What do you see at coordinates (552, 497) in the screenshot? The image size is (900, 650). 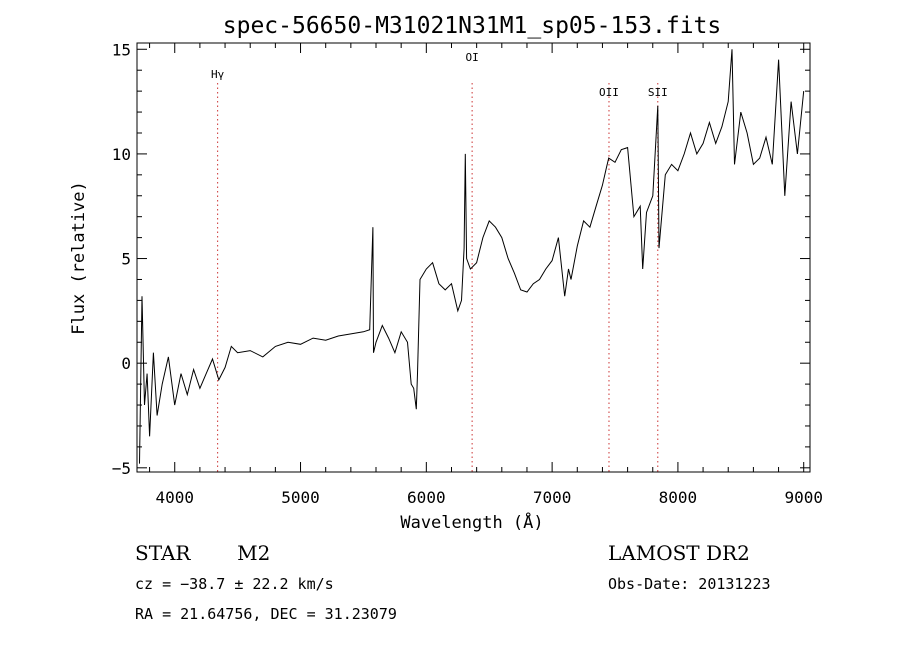 I see `x-tick-label: 7000` at bounding box center [552, 497].